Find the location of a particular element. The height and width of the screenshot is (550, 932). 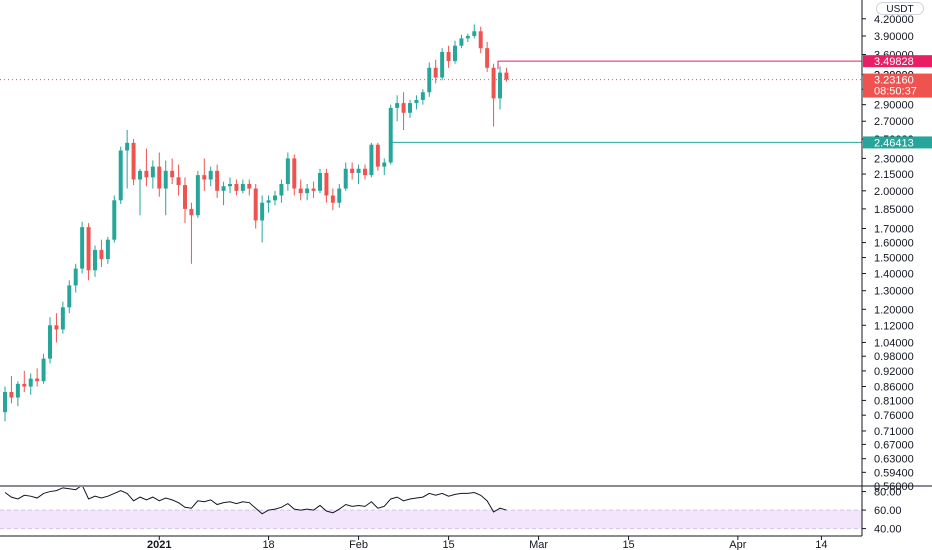

resistance-badge-text: 3.49828 is located at coordinates (894, 62).